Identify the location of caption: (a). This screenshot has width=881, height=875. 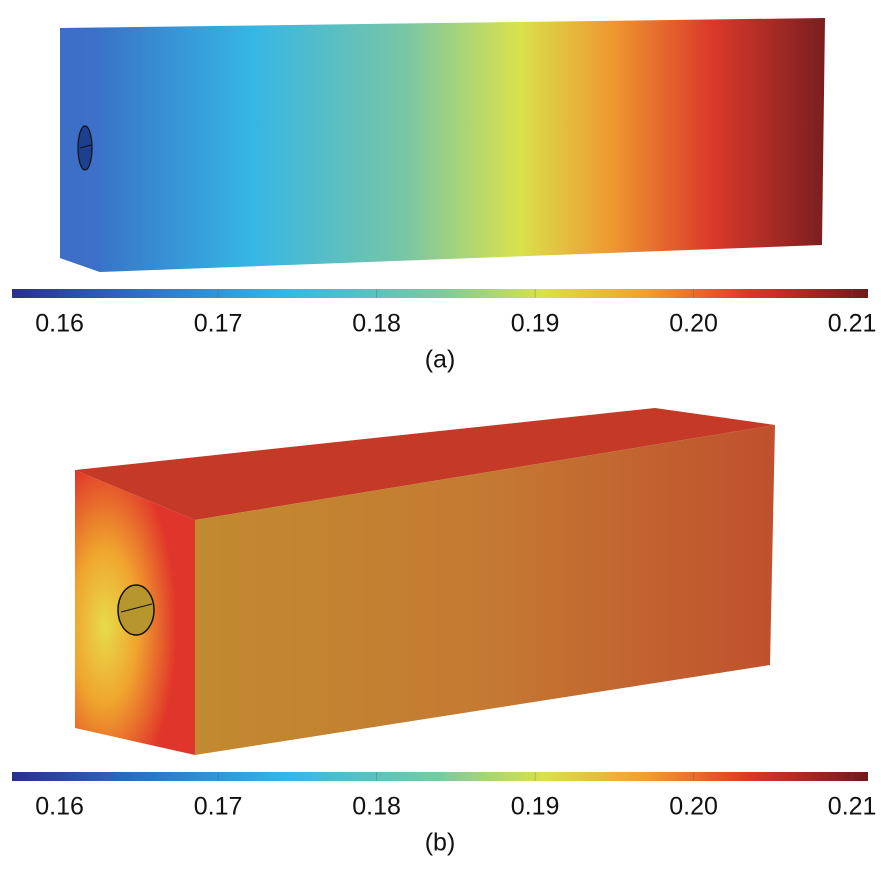
(440, 360).